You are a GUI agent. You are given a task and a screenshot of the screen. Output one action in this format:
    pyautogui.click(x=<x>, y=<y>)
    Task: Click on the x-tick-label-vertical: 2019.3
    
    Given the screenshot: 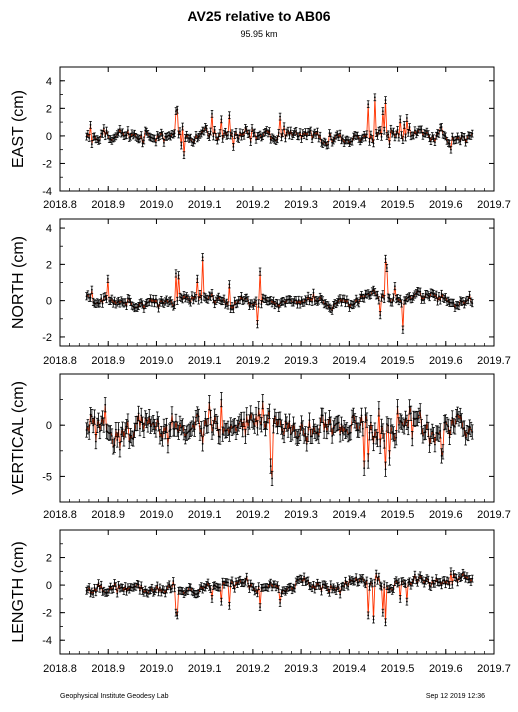 What is the action you would take?
    pyautogui.click(x=301, y=515)
    